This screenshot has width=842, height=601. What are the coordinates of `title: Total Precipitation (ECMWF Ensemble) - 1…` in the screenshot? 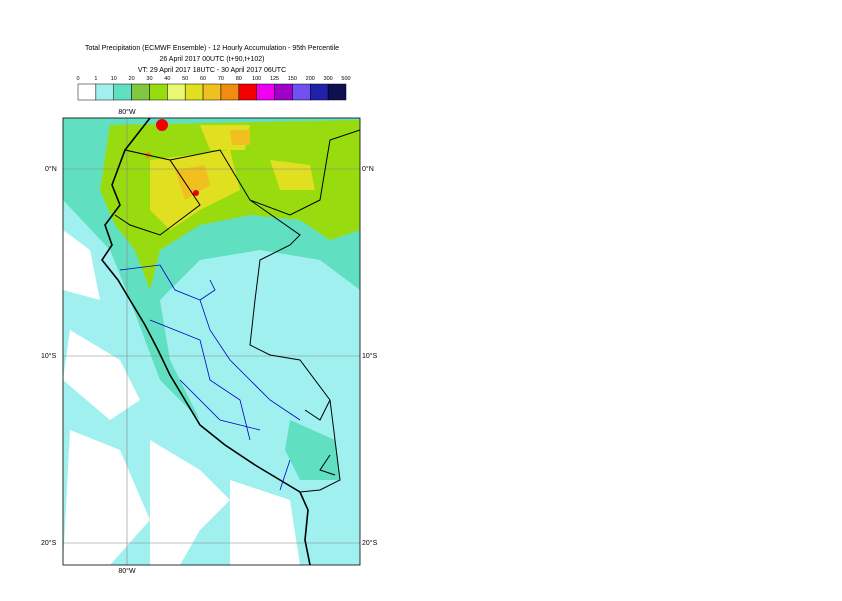 It's located at (212, 48).